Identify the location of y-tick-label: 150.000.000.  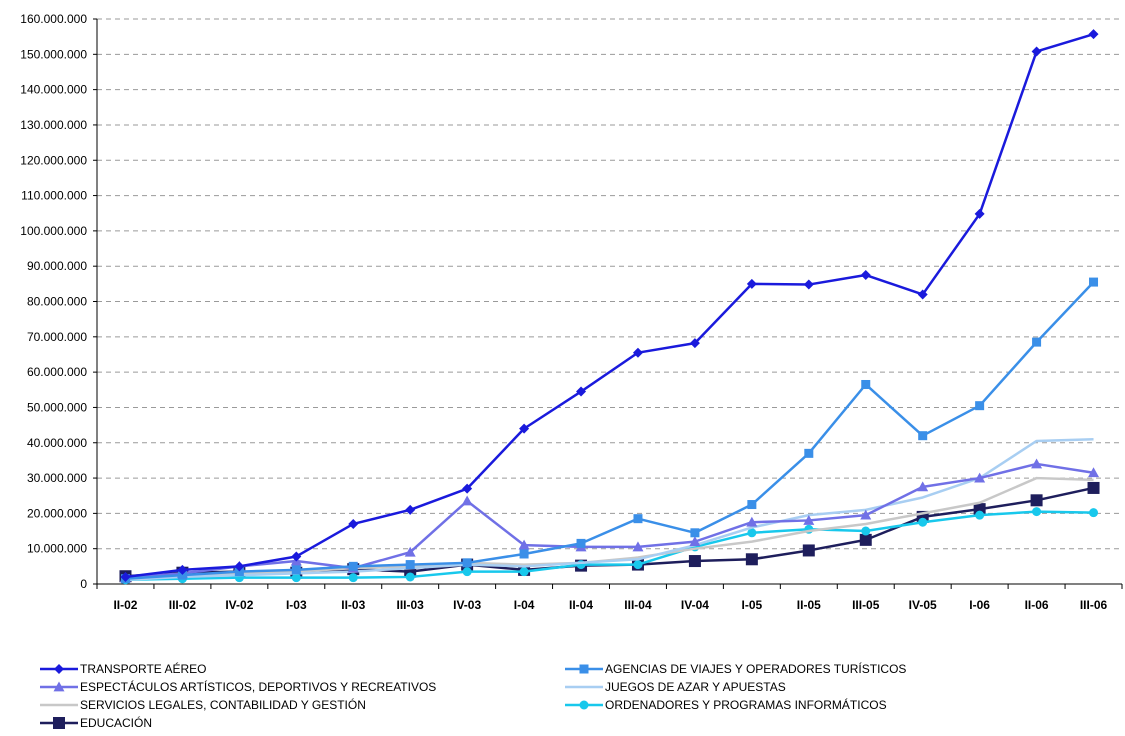
(53, 54).